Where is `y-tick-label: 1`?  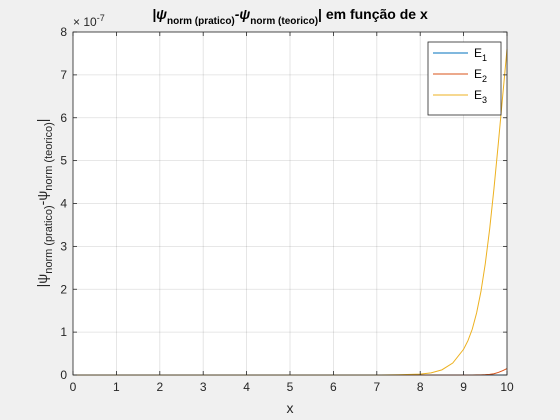 y-tick-label: 1 is located at coordinates (63, 332).